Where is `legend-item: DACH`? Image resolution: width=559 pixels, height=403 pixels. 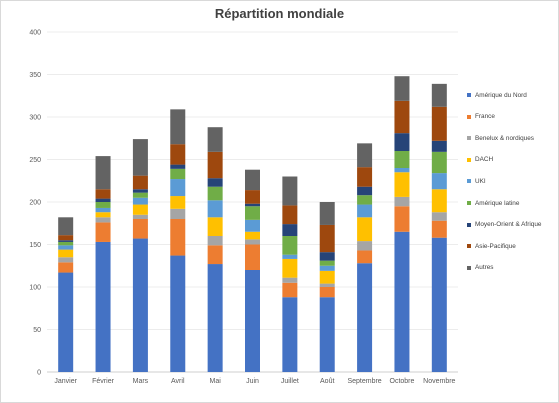
legend-item: DACH is located at coordinates (480, 160).